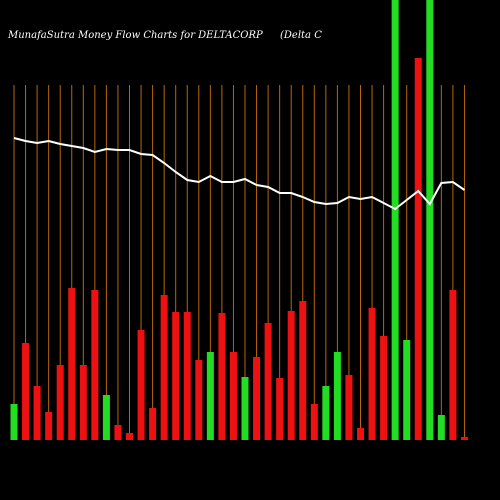 The image size is (500, 500). What do you see at coordinates (301, 35) in the screenshot?
I see `chart-subtitle: (Delta C` at bounding box center [301, 35].